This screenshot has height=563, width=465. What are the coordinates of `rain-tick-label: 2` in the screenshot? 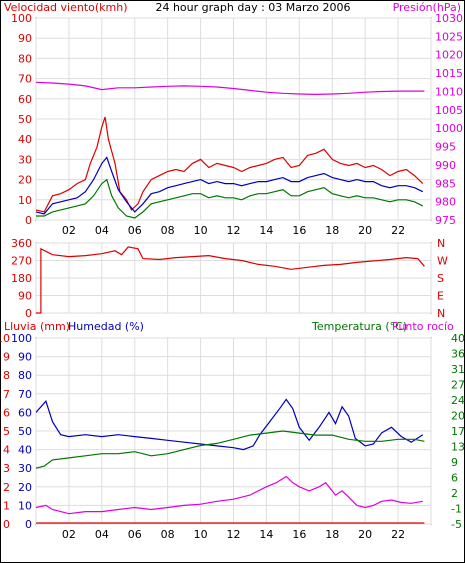 It's located at (6, 487).